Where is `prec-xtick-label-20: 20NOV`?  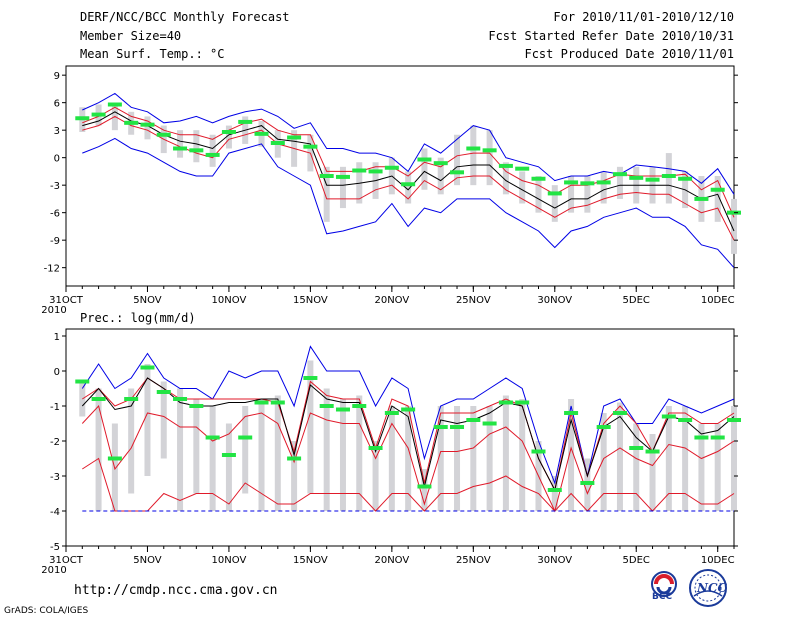
prec-xtick-label-20: 20NOV is located at coordinates (391, 560).